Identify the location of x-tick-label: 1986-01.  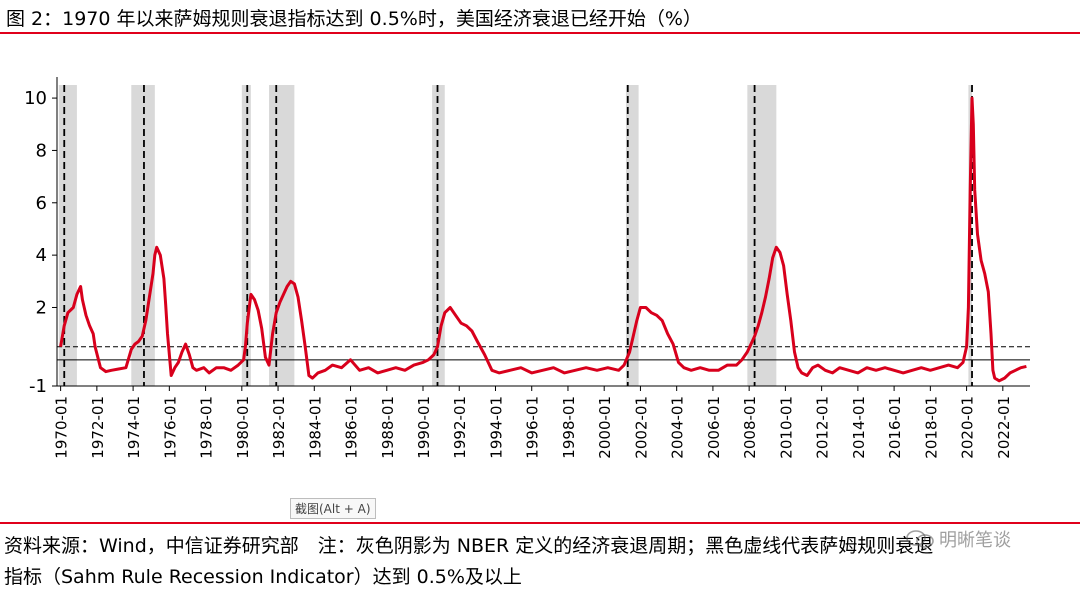
(352, 427).